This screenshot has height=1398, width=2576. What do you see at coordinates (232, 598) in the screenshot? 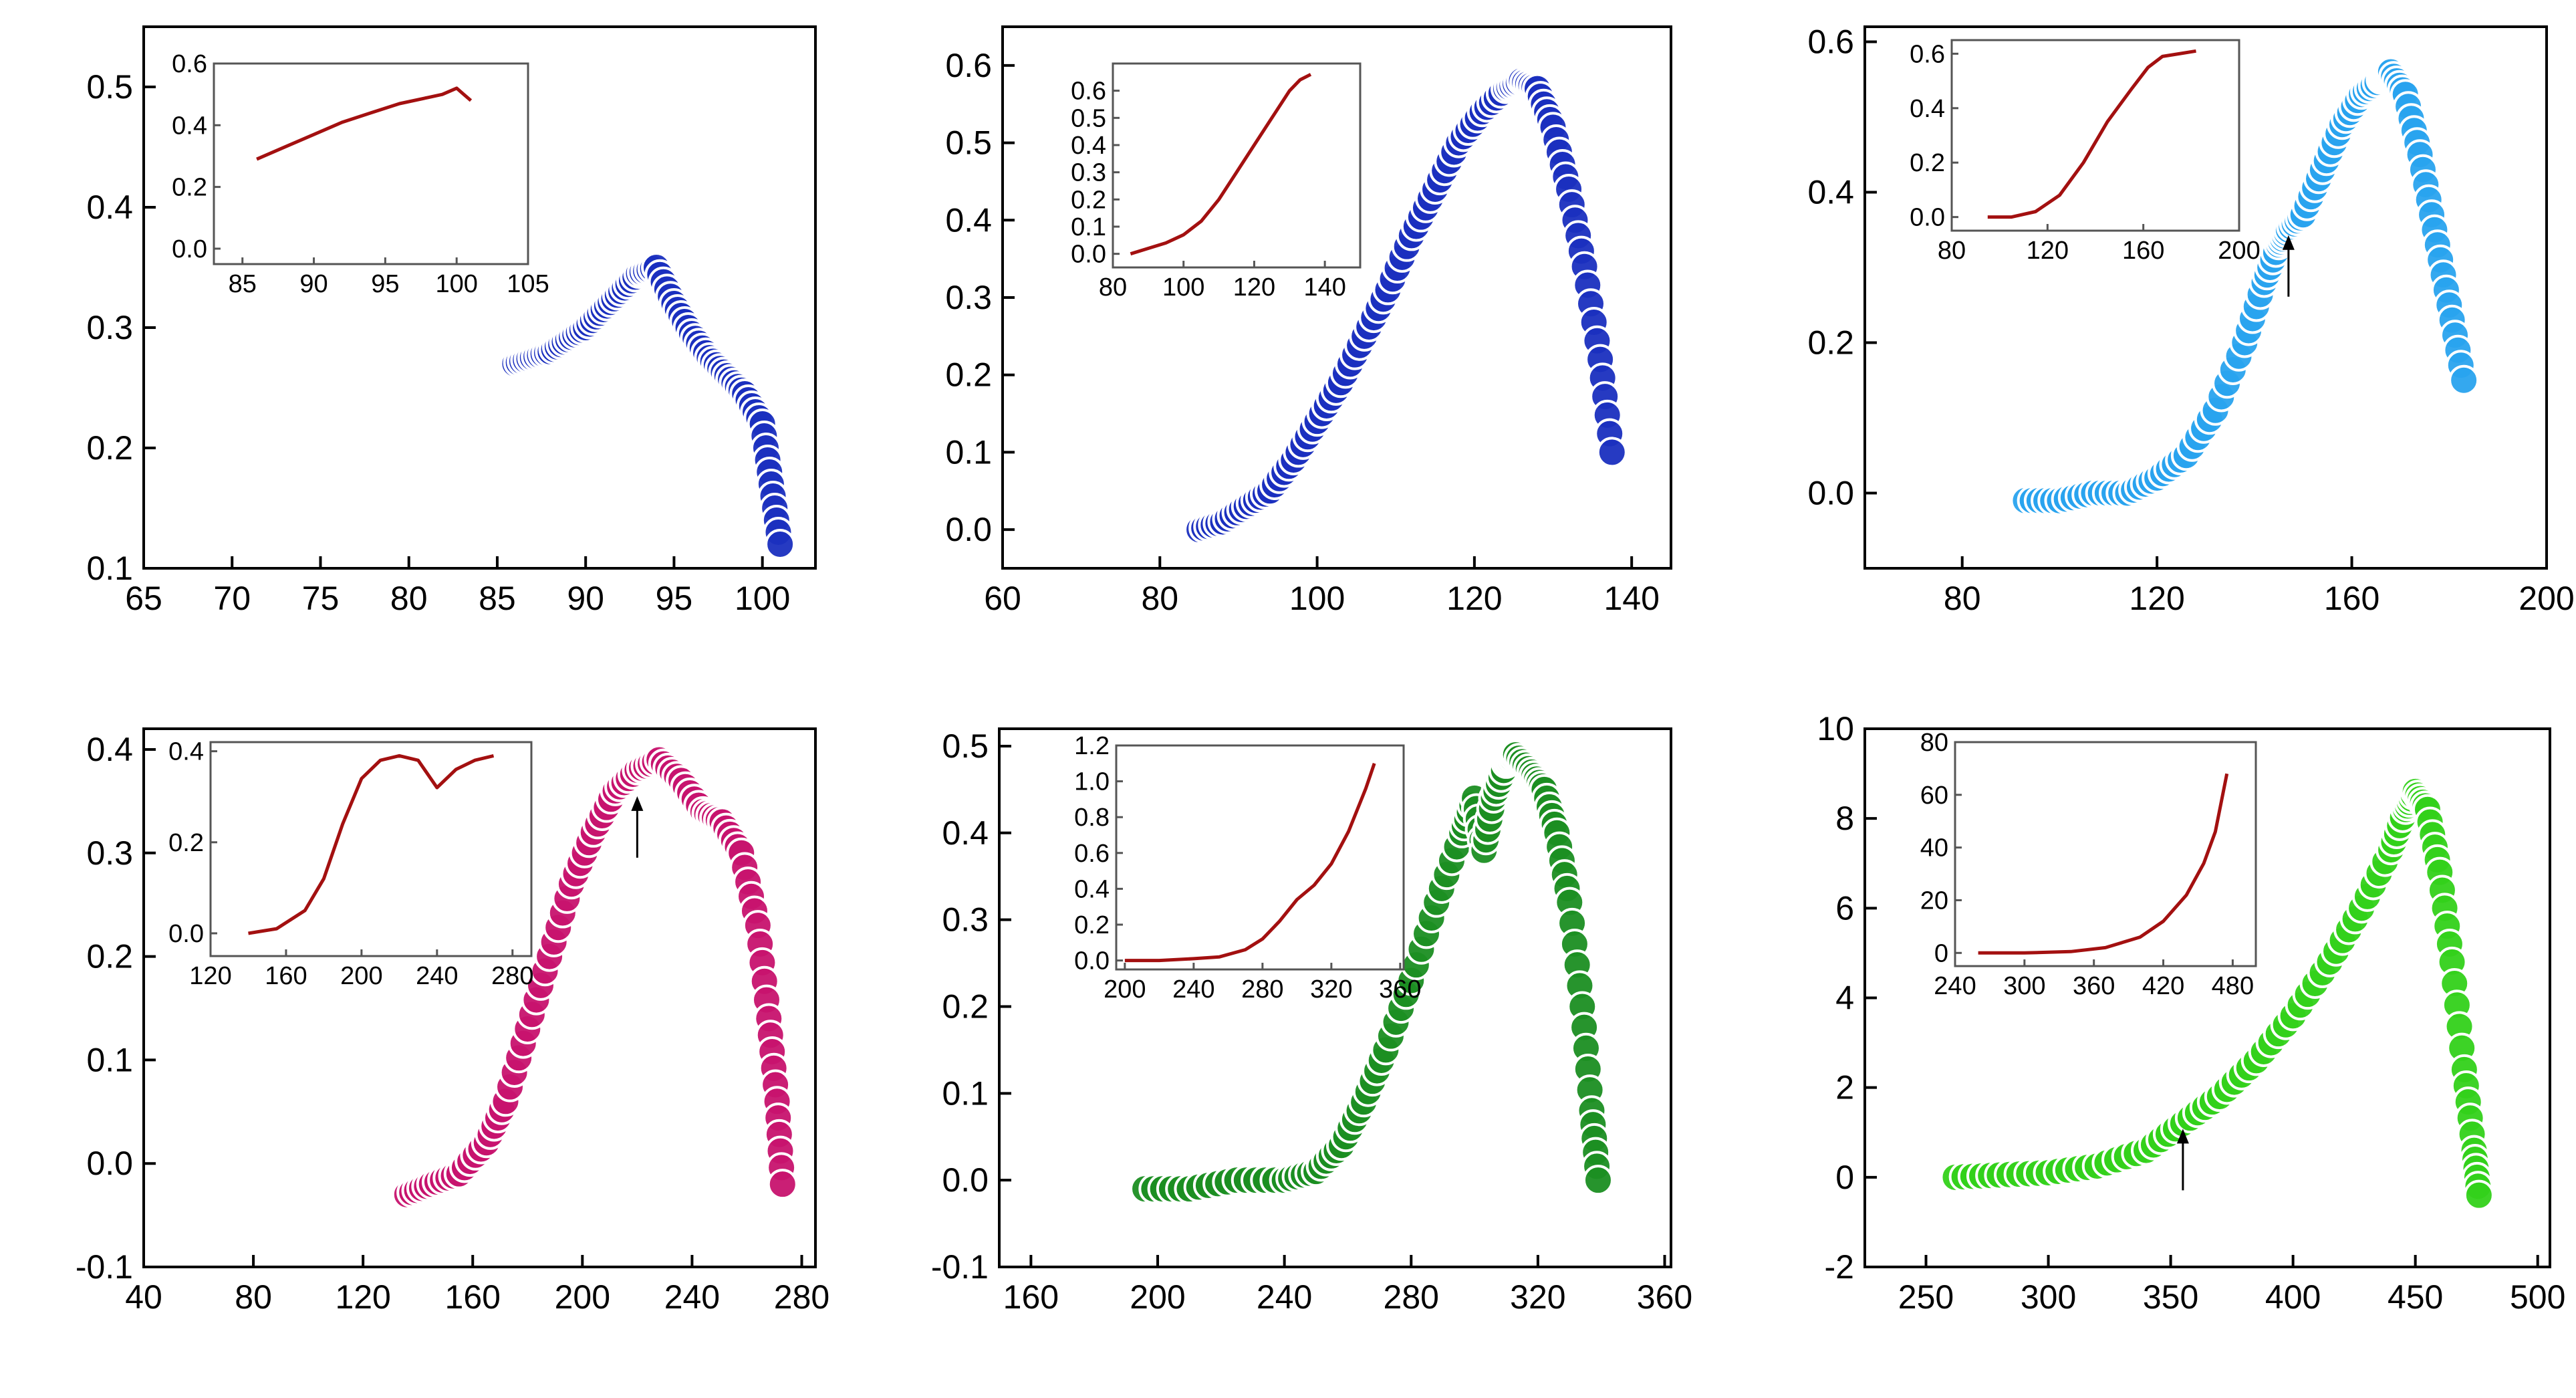
I see `x-tick-label: 70` at bounding box center [232, 598].